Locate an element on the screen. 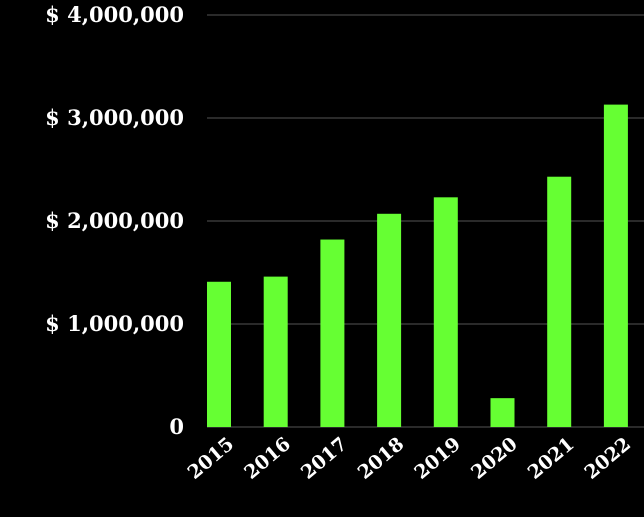 Image resolution: width=644 pixels, height=517 pixels. x-axis-labels: 2015 2016 2017 2018 2019 2020 2021 2022 is located at coordinates (410, 458).